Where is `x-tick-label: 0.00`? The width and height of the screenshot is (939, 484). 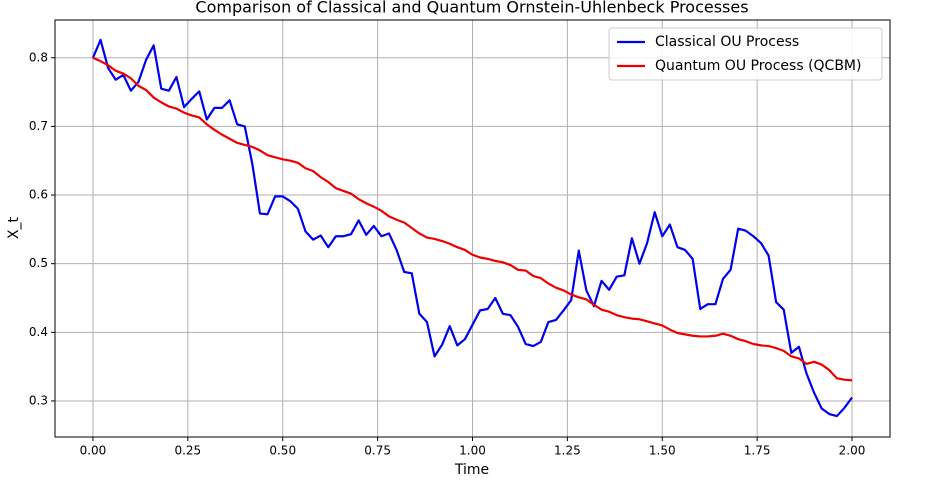
x-tick-label: 0.00 is located at coordinates (93, 451).